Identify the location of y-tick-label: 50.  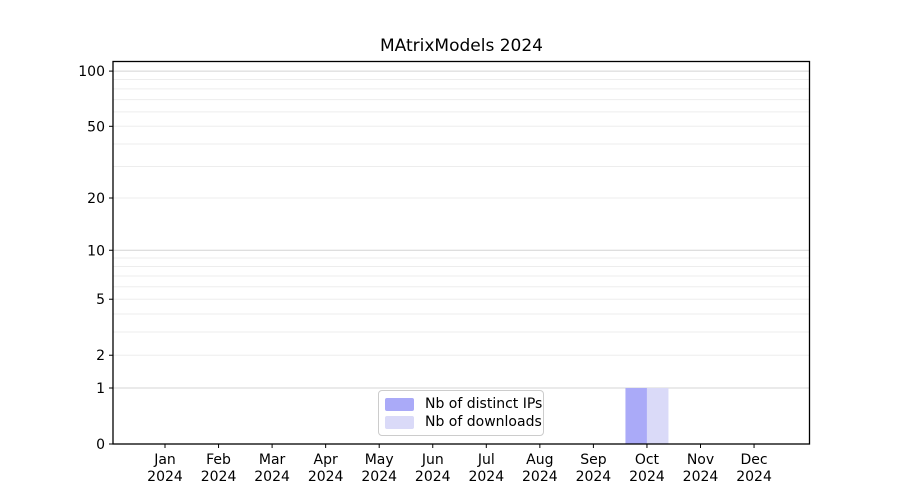
(96, 127).